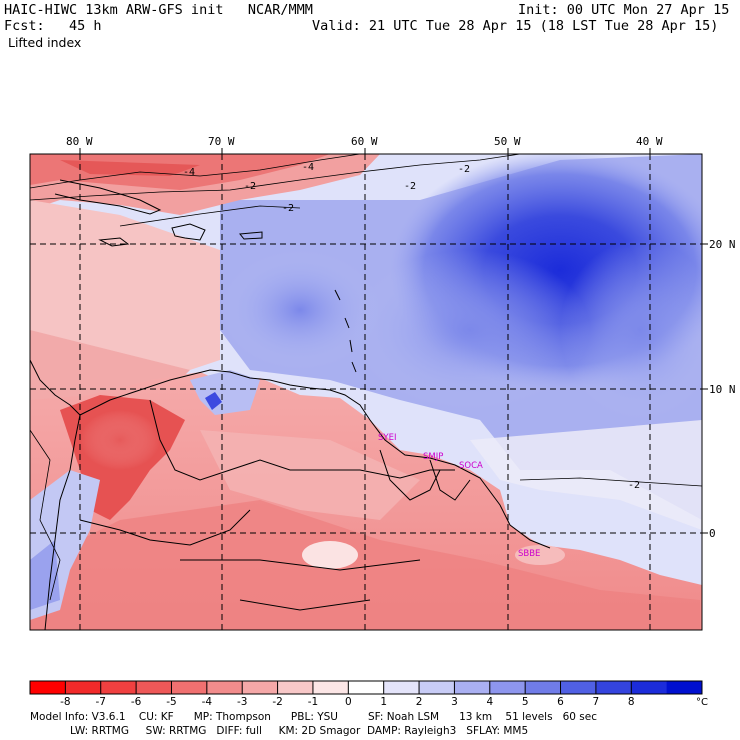 The image size is (740, 740). Describe the element at coordinates (560, 702) in the screenshot. I see `colorbar-tick-label: 6` at that location.